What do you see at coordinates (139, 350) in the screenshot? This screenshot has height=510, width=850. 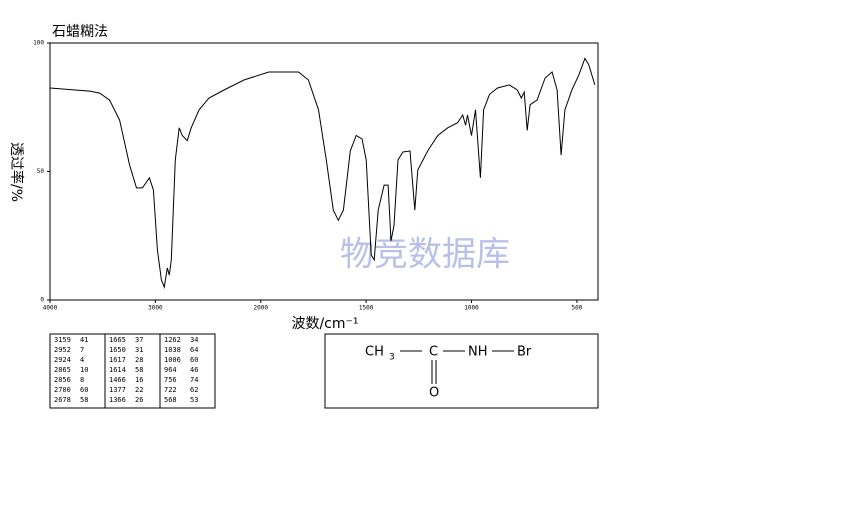 I see `table-cell: 31` at bounding box center [139, 350].